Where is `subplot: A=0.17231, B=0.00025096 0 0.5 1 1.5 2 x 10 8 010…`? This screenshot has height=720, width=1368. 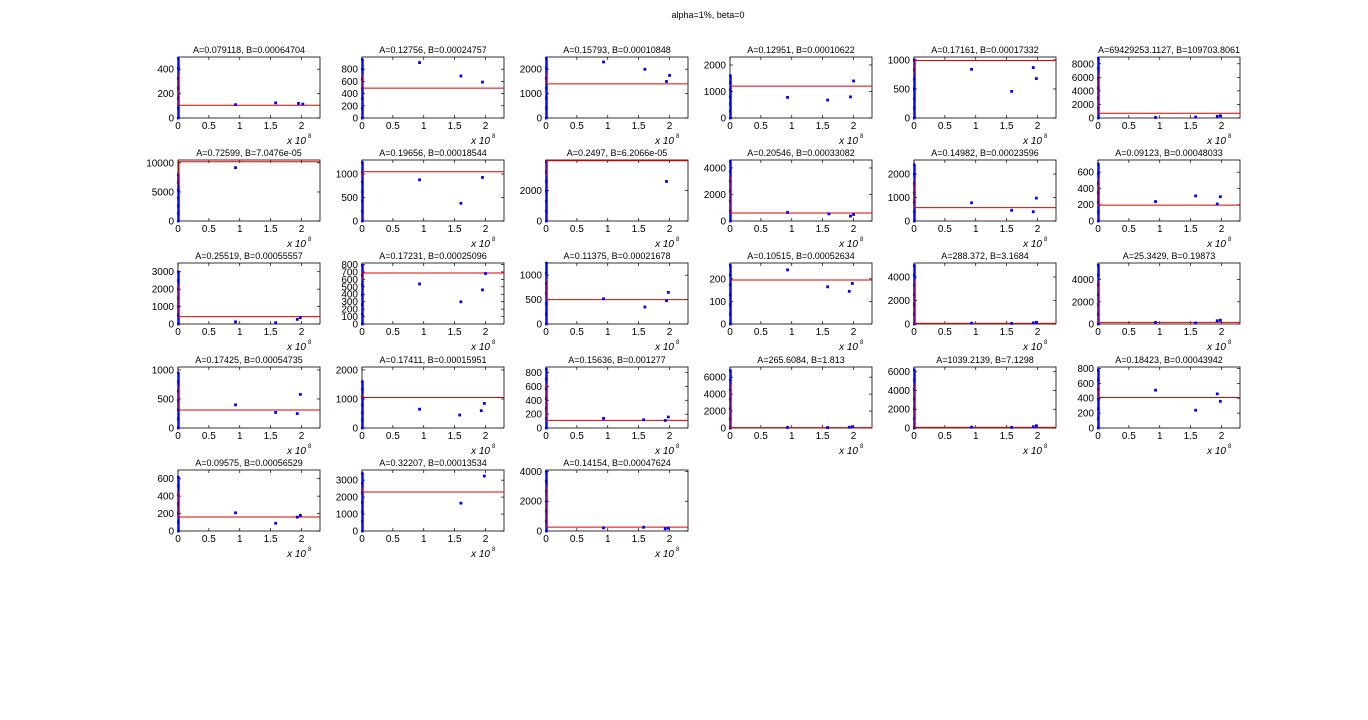 subplot: A=0.17231, B=0.00025096 0 0.5 1 1.5 2 x 10 8 010… is located at coordinates (423, 302).